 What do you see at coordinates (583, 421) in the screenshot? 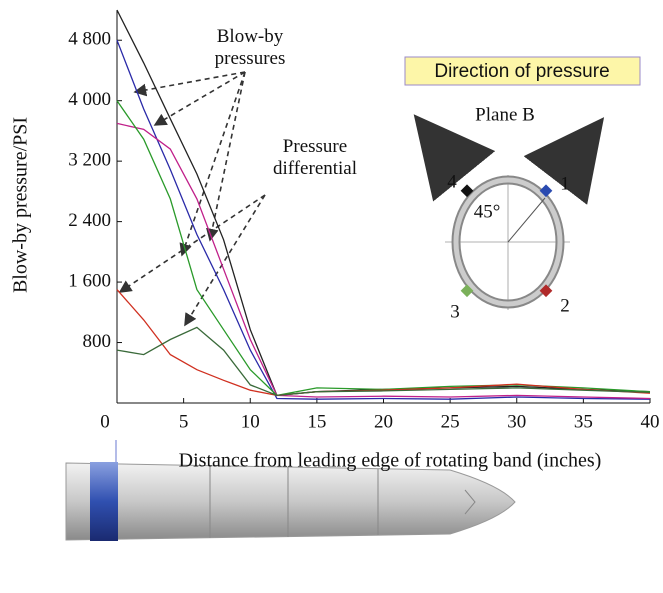
I see `x-tick-label: 35` at bounding box center [583, 421].